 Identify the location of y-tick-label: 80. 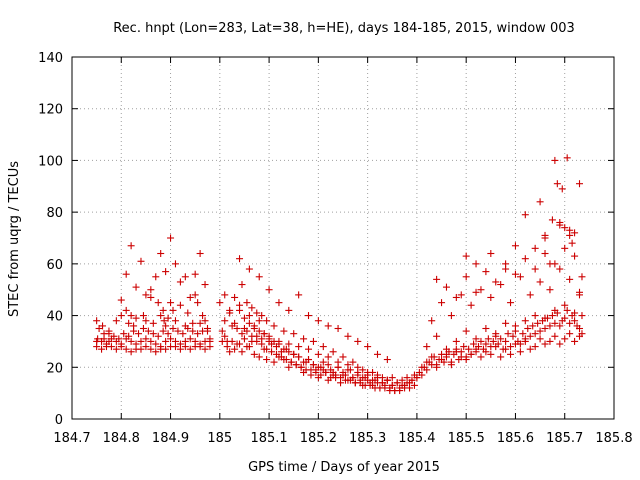
(54, 213).